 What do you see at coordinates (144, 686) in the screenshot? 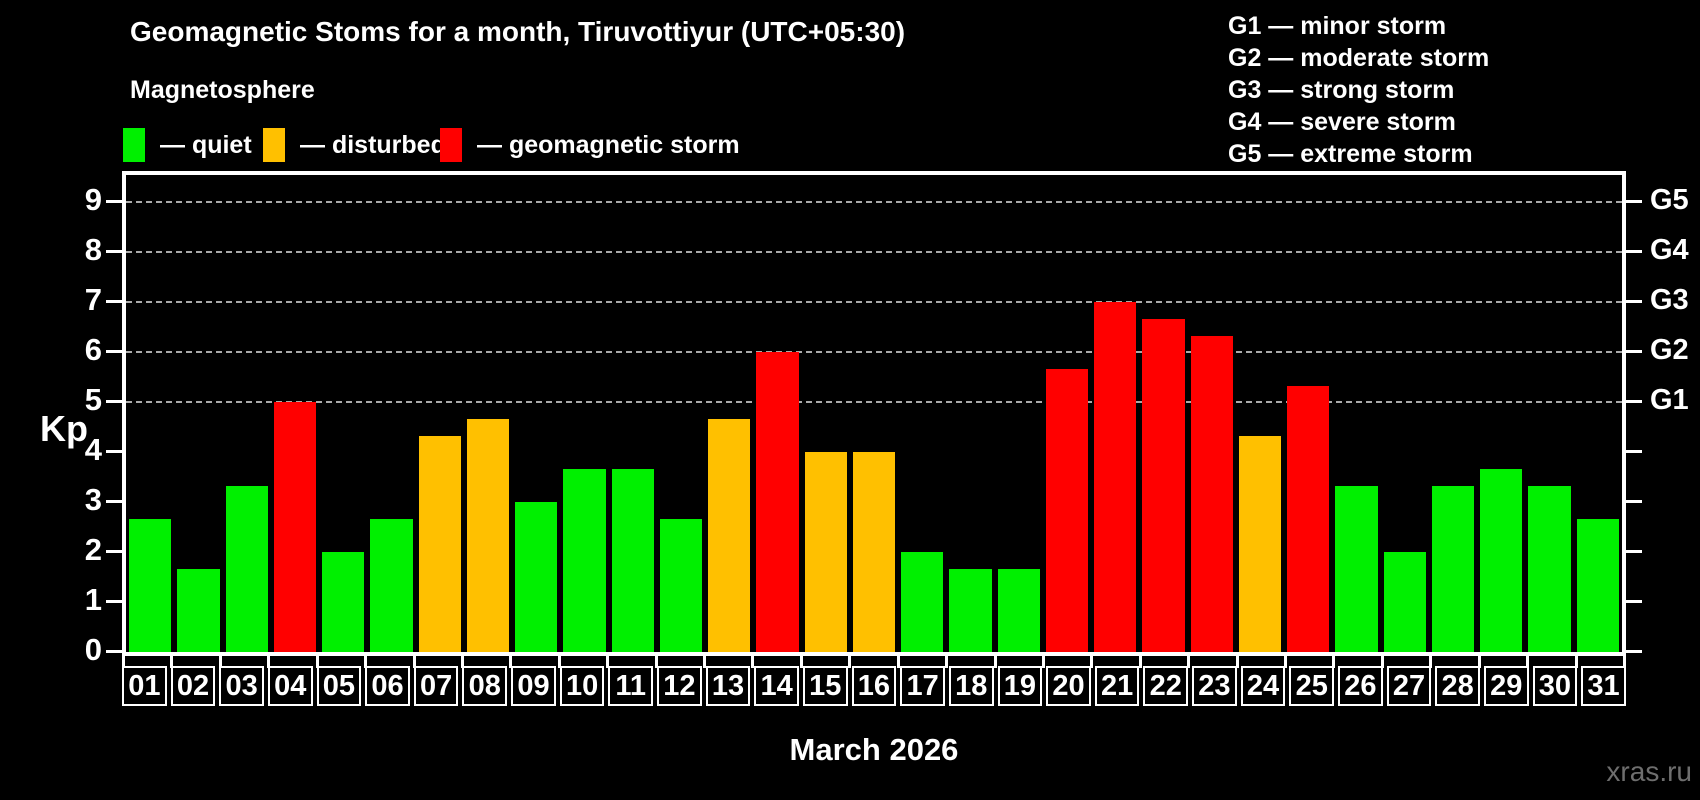
I see `day-label-01: 01` at bounding box center [144, 686].